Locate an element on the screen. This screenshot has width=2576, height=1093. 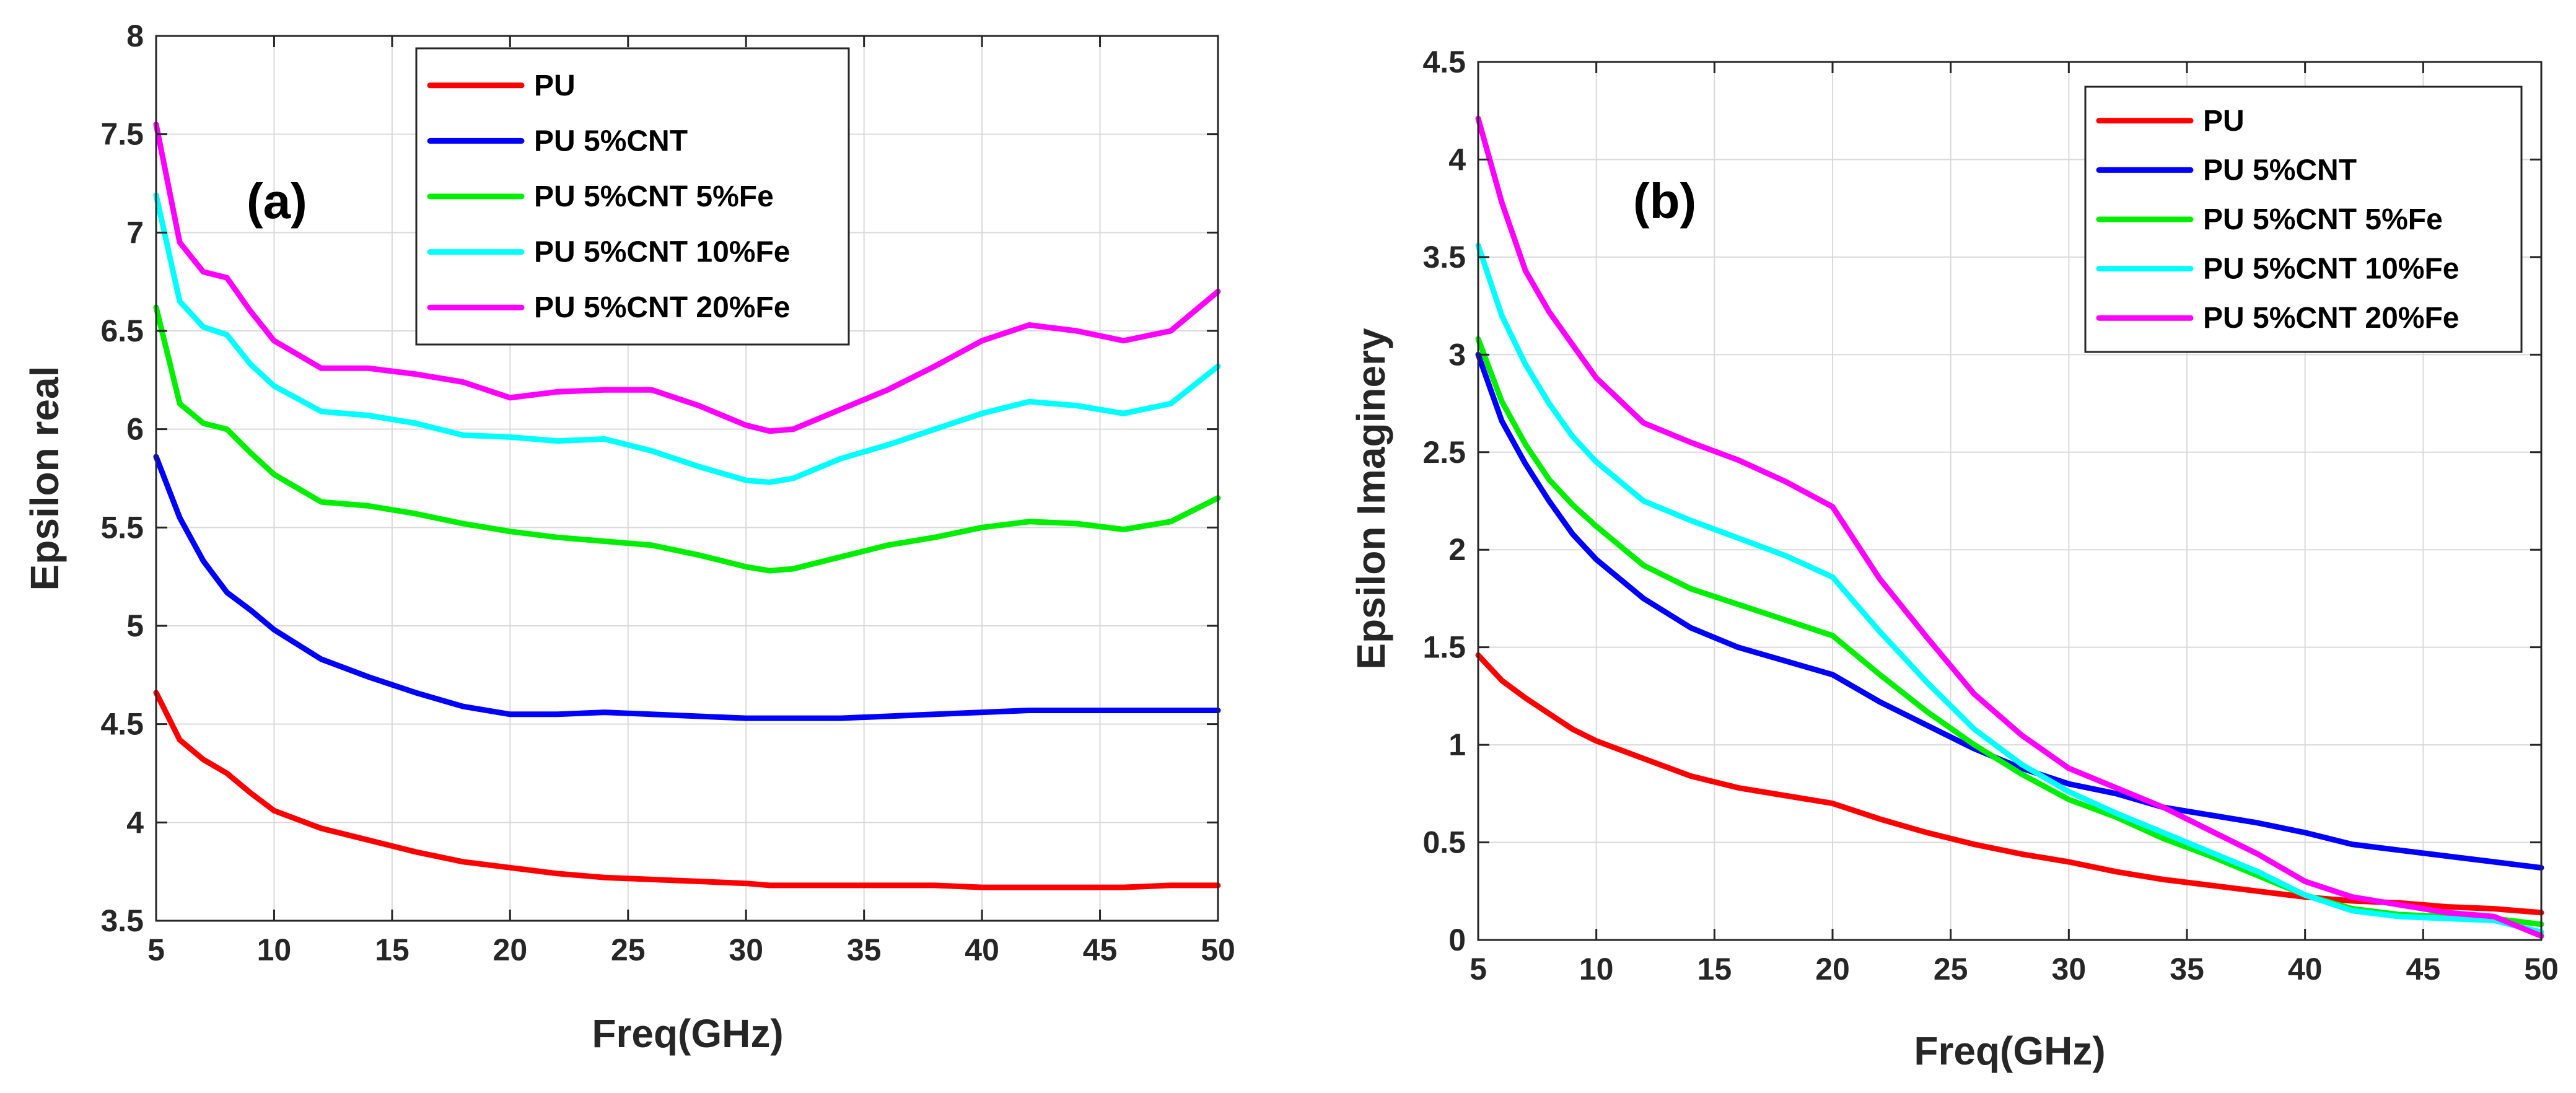
chart-b-ytick-label-1: 0.5 is located at coordinates (1444, 843).